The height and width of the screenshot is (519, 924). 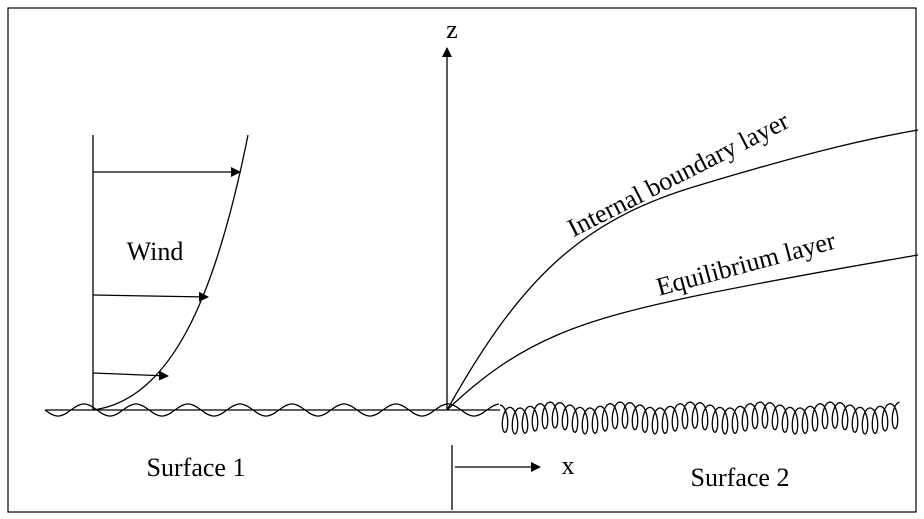 What do you see at coordinates (196, 467) in the screenshot?
I see `surface-1-label: Surface 1` at bounding box center [196, 467].